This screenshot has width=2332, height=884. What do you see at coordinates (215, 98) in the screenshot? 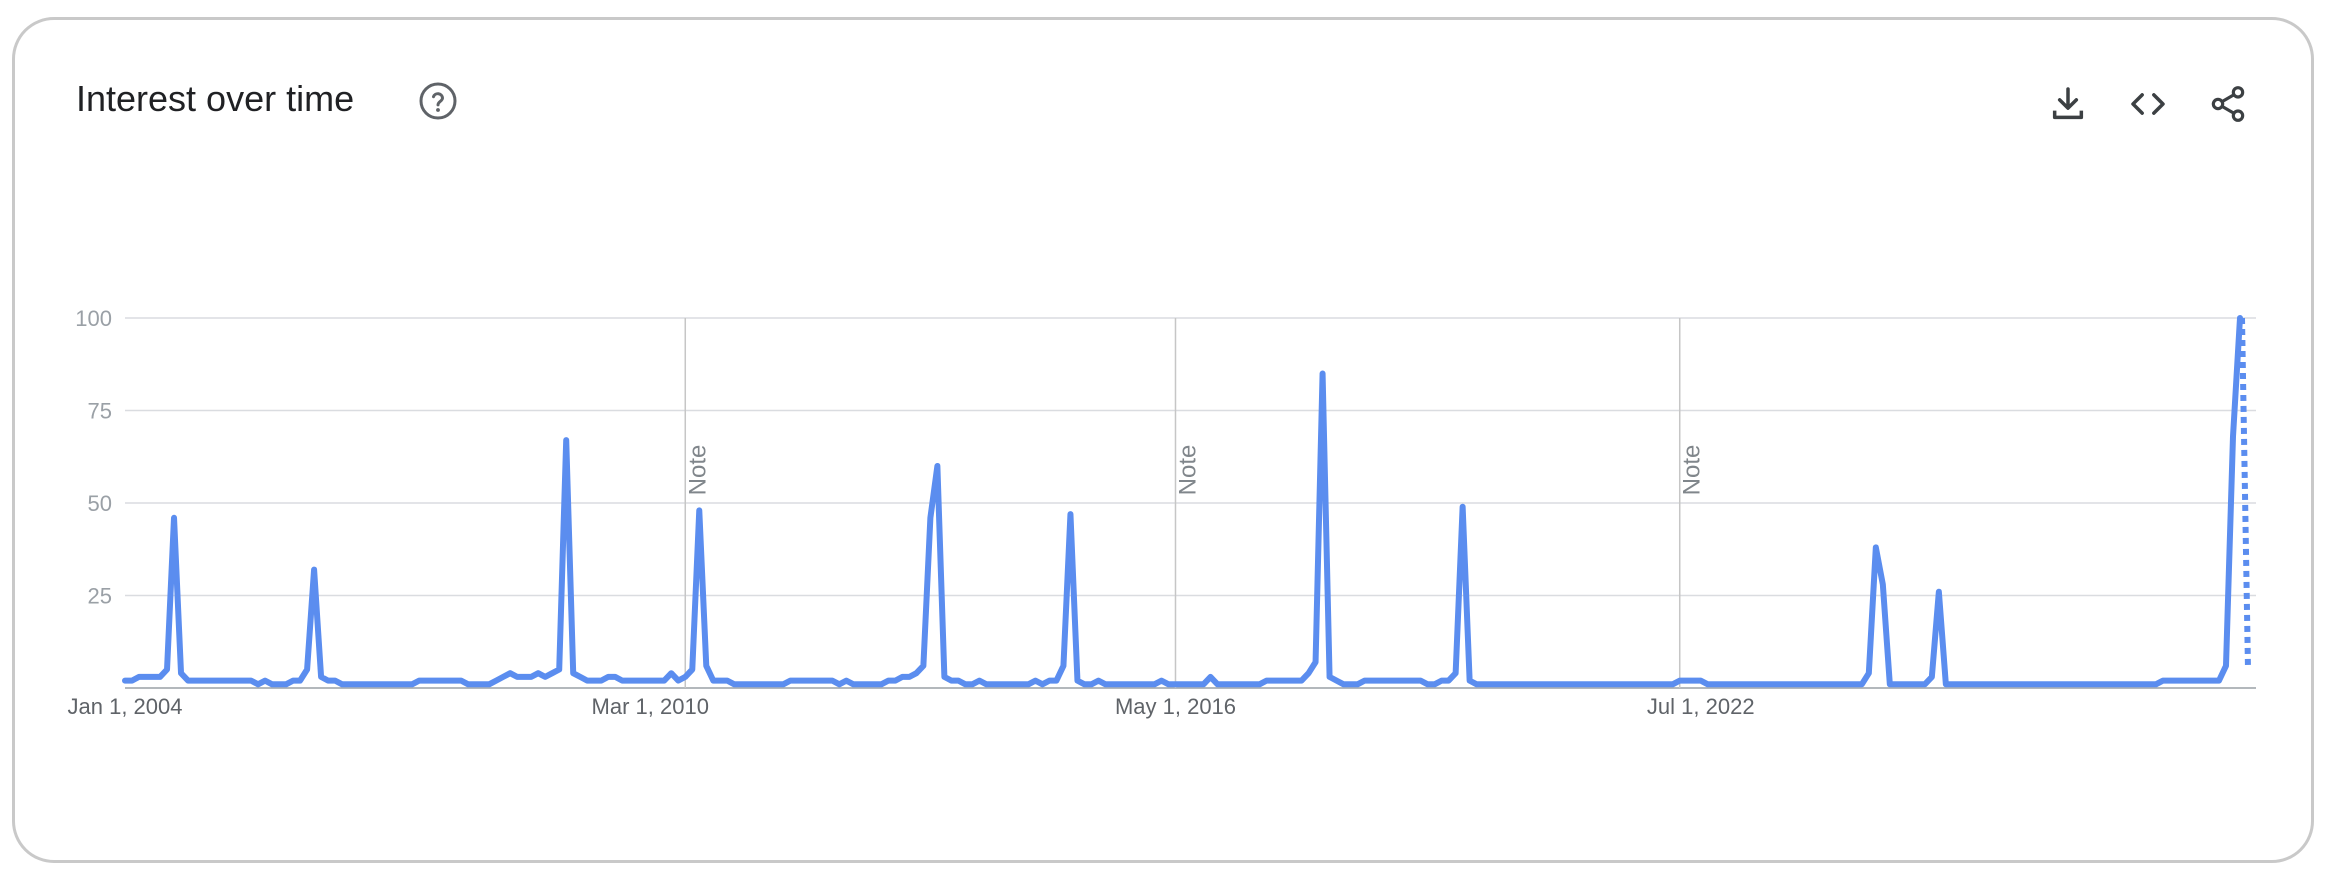
I see `card-title: Interest over time` at bounding box center [215, 98].